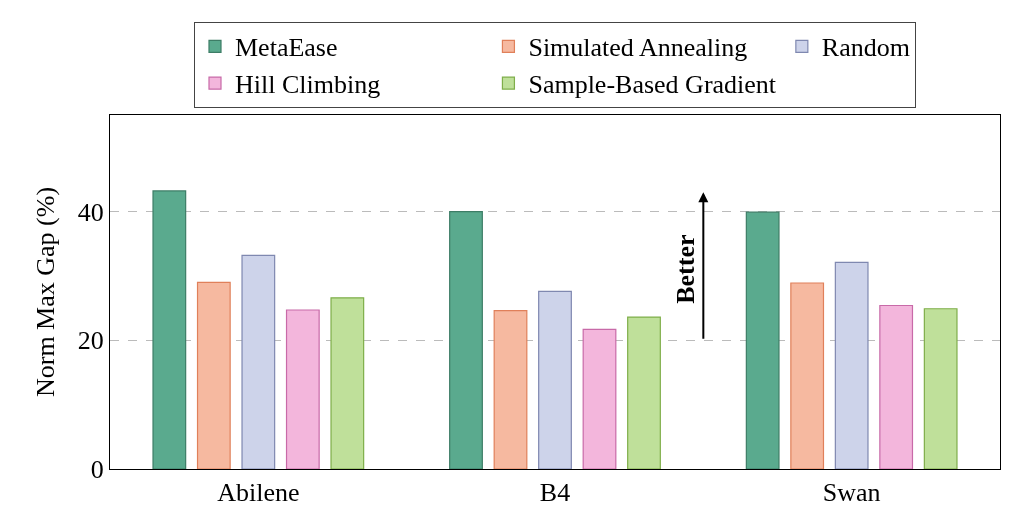 Image resolution: width=1015 pixels, height=529 pixels. Describe the element at coordinates (97, 470) in the screenshot. I see `y-tick-label: 0` at that location.